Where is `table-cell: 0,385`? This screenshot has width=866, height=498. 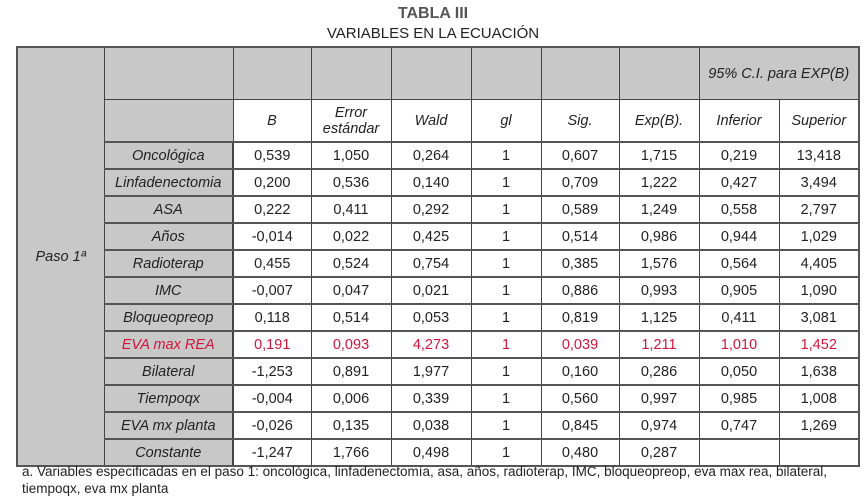
table-cell: 0,385 is located at coordinates (580, 263).